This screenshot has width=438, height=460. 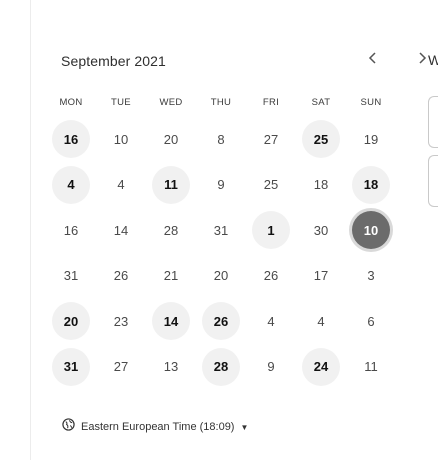 What do you see at coordinates (371, 275) in the screenshot?
I see `day-cell: 3` at bounding box center [371, 275].